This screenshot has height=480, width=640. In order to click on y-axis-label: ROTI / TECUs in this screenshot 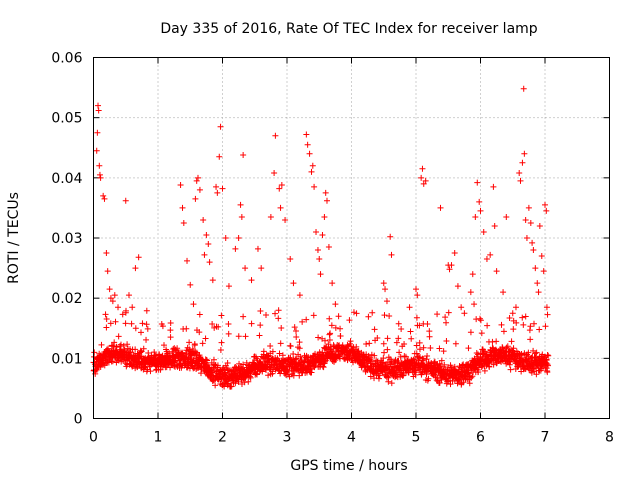, I will do `click(14, 238)`.